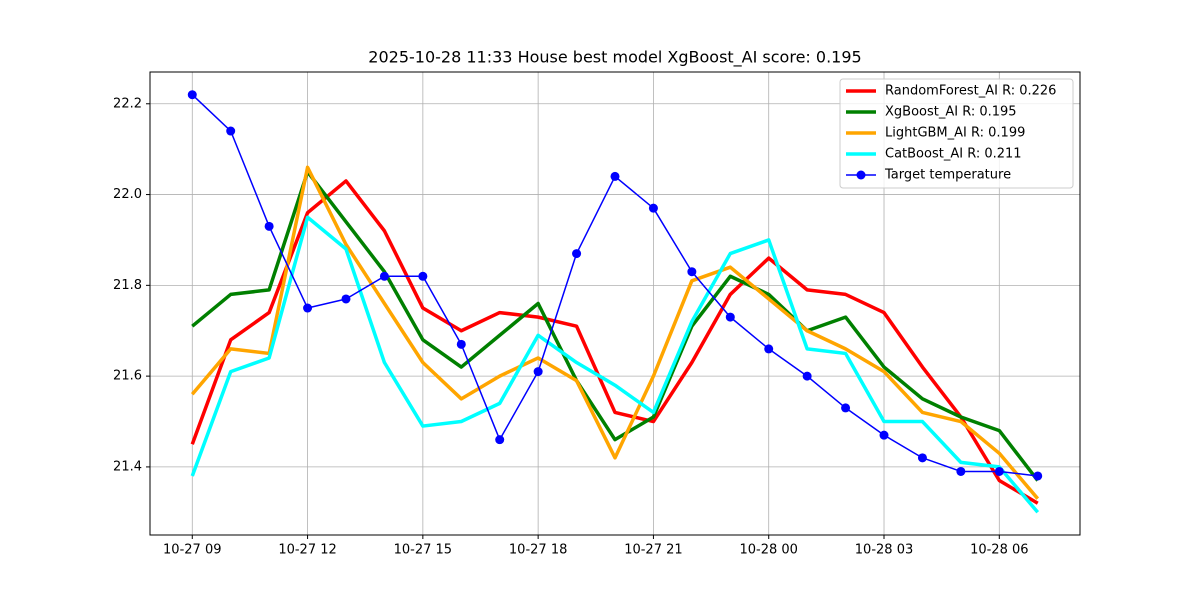  What do you see at coordinates (953, 154) in the screenshot?
I see `legend-label: CatBoost_AI R: 0.211` at bounding box center [953, 154].